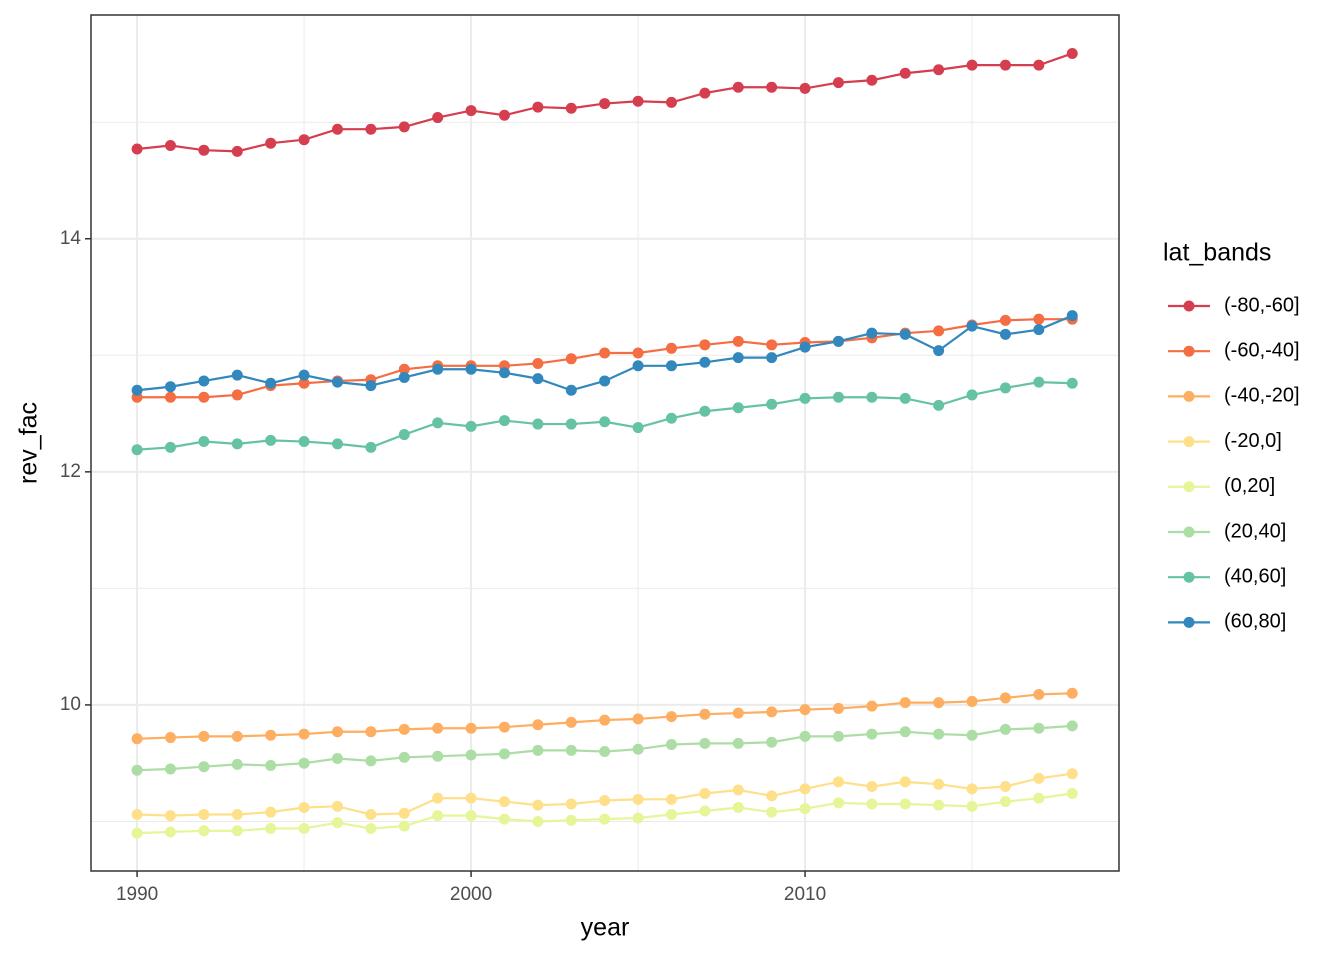 The height and width of the screenshot is (960, 1344). What do you see at coordinates (1262, 396) in the screenshot?
I see `legend-label: (-40,-20]` at bounding box center [1262, 396].